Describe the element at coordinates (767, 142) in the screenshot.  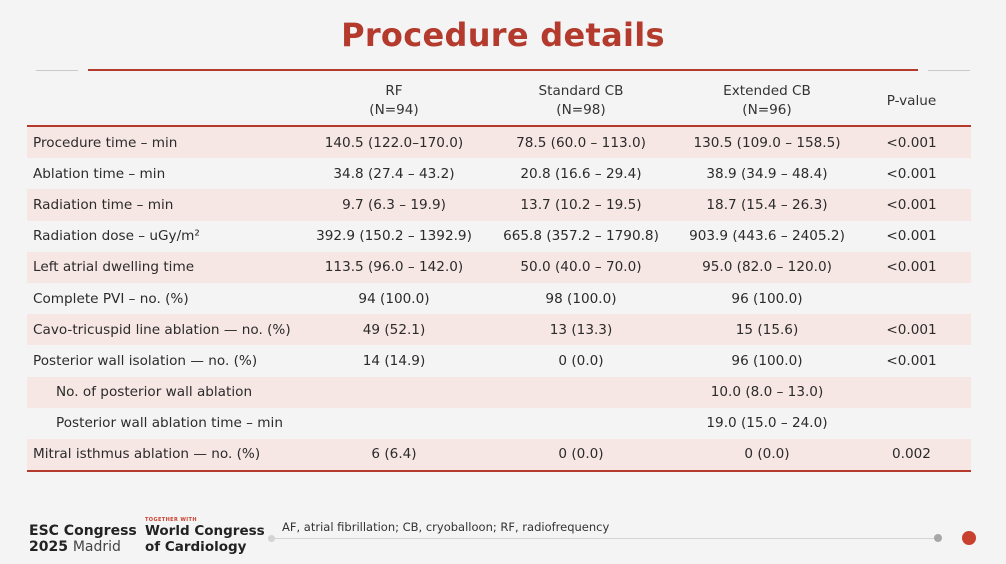
I see `cell-extended-cb: 130.5 (109.0 – 158.5)` at that location.